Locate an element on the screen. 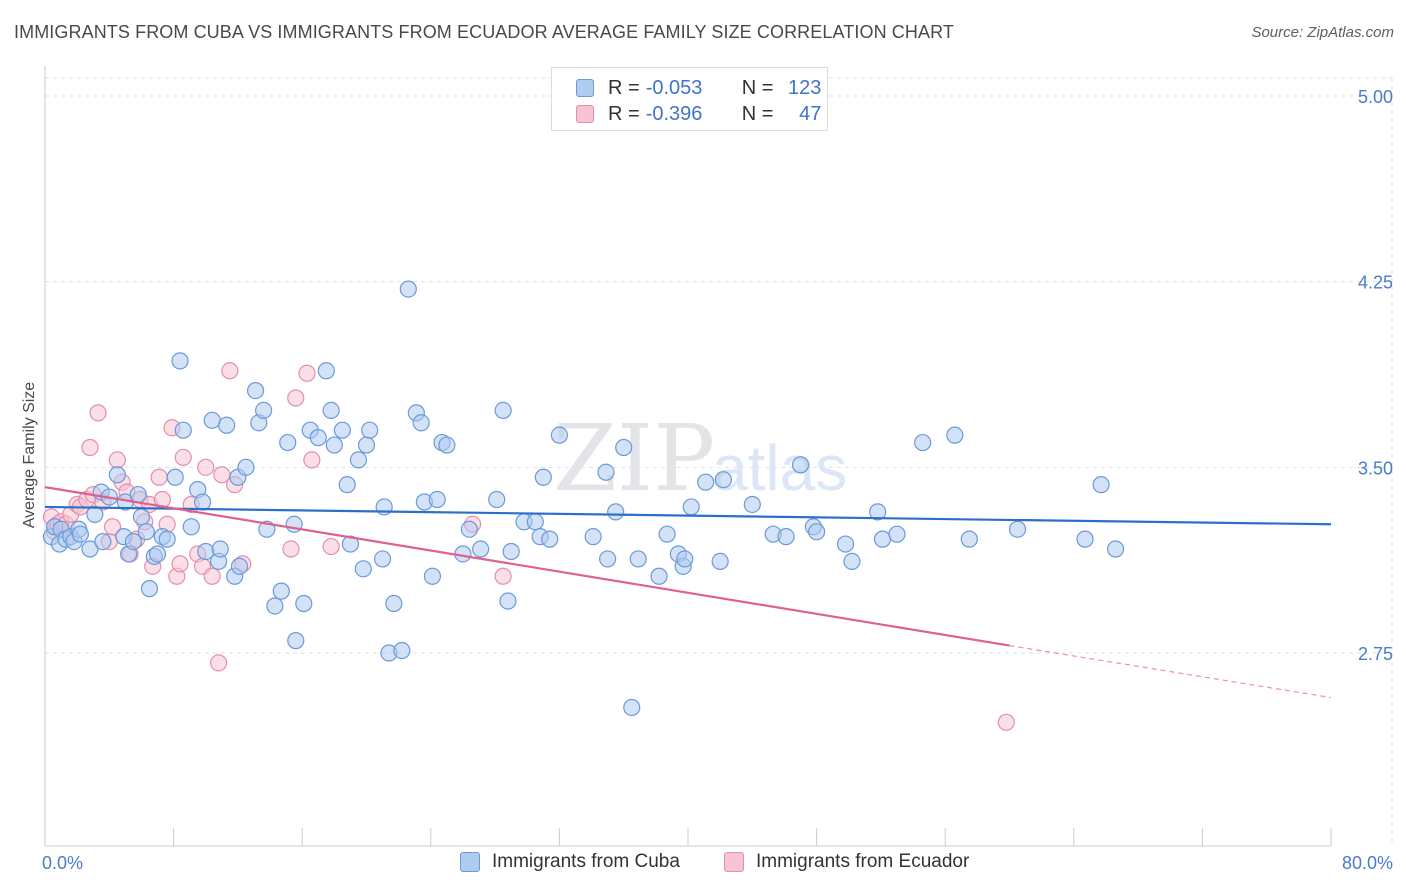 This screenshot has height=892, width=1406. cuba-legend-swatch is located at coordinates (470, 862).